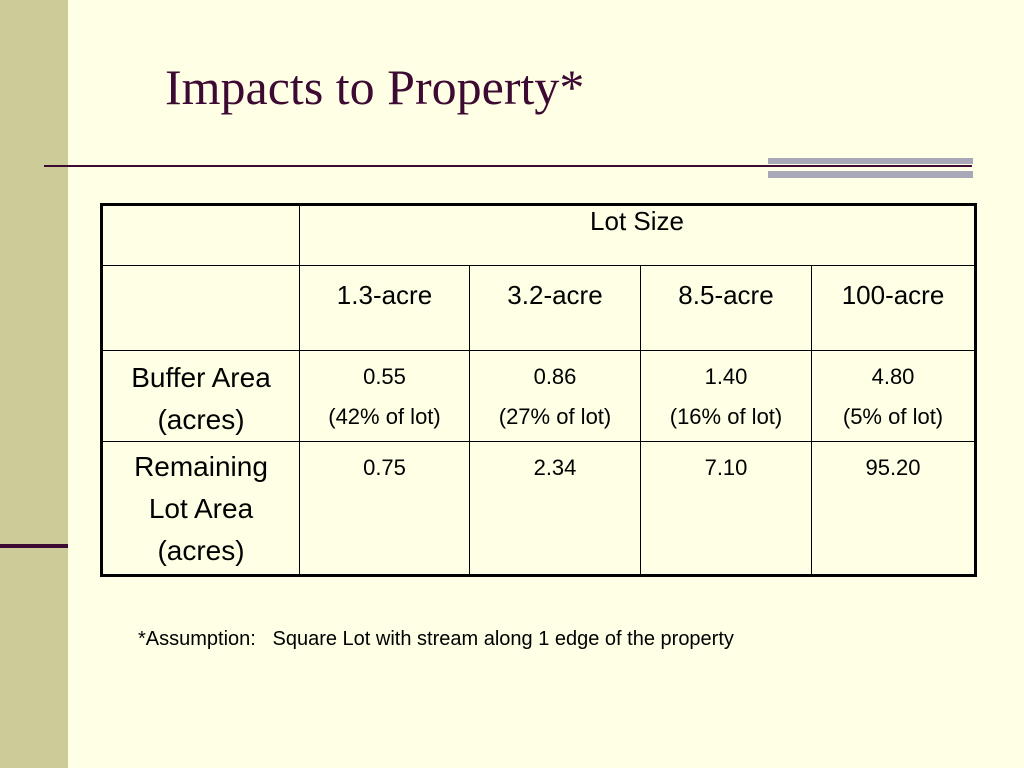  I want to click on table-header-row-columns: 1.3-acre 3.2-acre 8.5-acre 100-acre, so click(539, 308).